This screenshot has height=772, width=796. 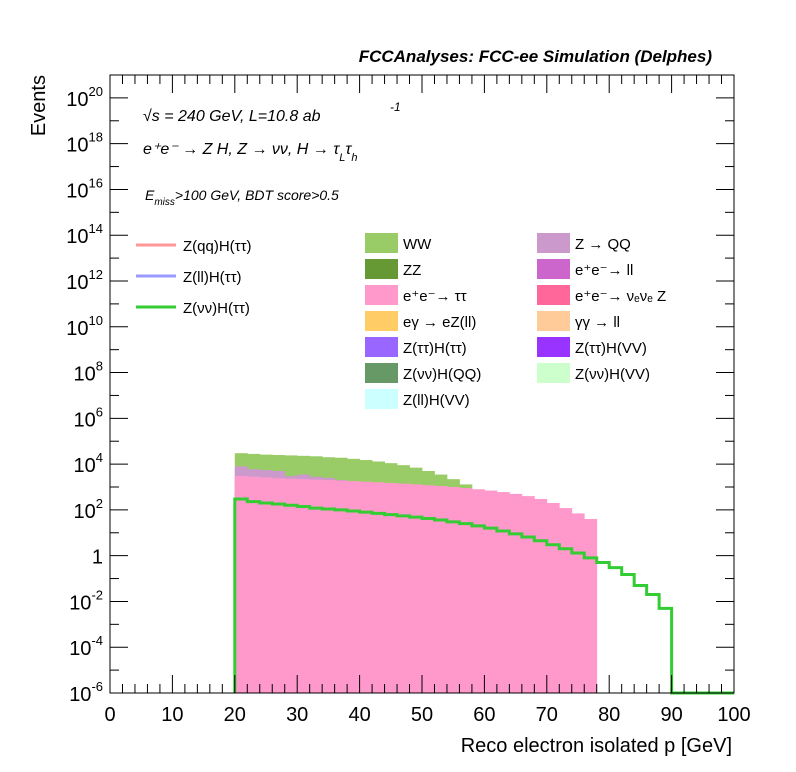 I want to click on y-tick-base-6: 10, so click(x=85, y=420).